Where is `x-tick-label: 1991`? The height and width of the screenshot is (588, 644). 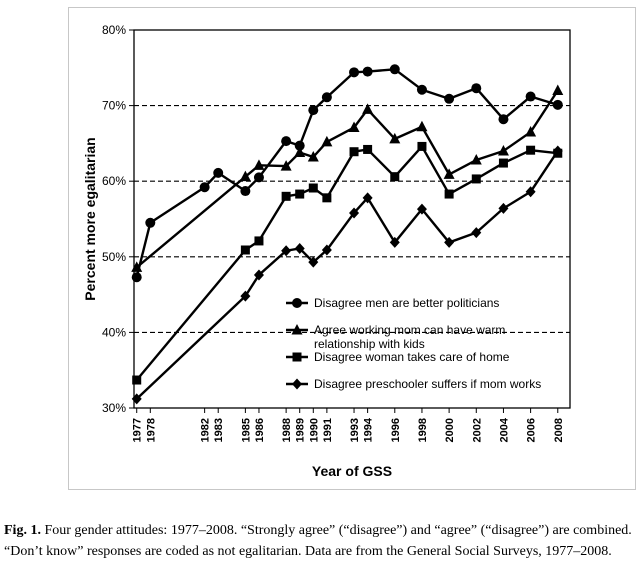 x-tick-label: 1991 is located at coordinates (328, 430).